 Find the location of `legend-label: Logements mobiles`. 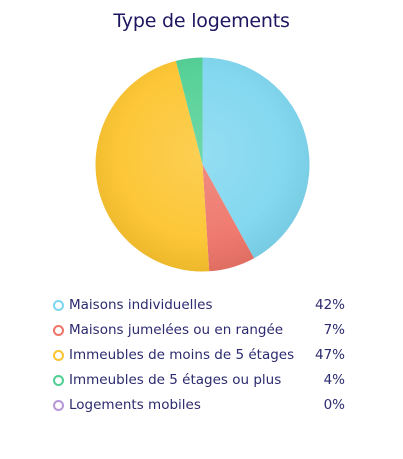

legend-label: Logements mobiles is located at coordinates (135, 405).